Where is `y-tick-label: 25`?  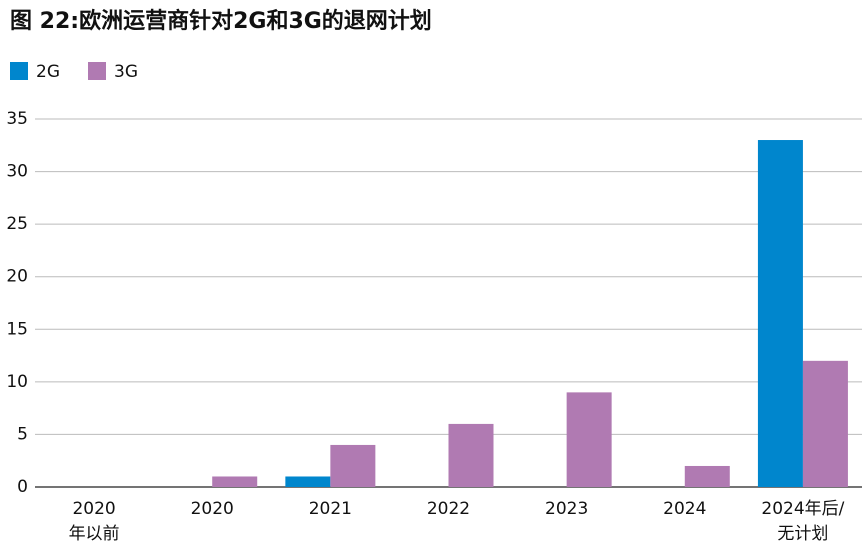 y-tick-label: 25 is located at coordinates (17, 224).